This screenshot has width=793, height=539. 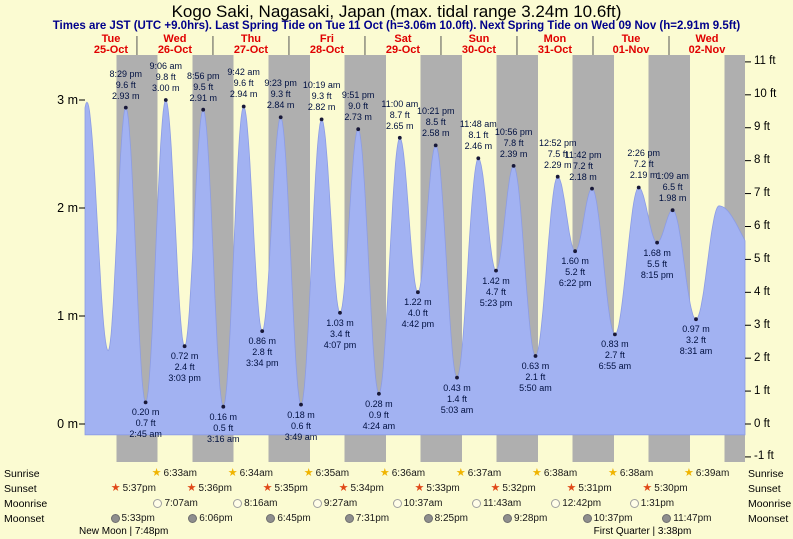 I want to click on tide-label-line: 2.7 ft, so click(x=614, y=355).